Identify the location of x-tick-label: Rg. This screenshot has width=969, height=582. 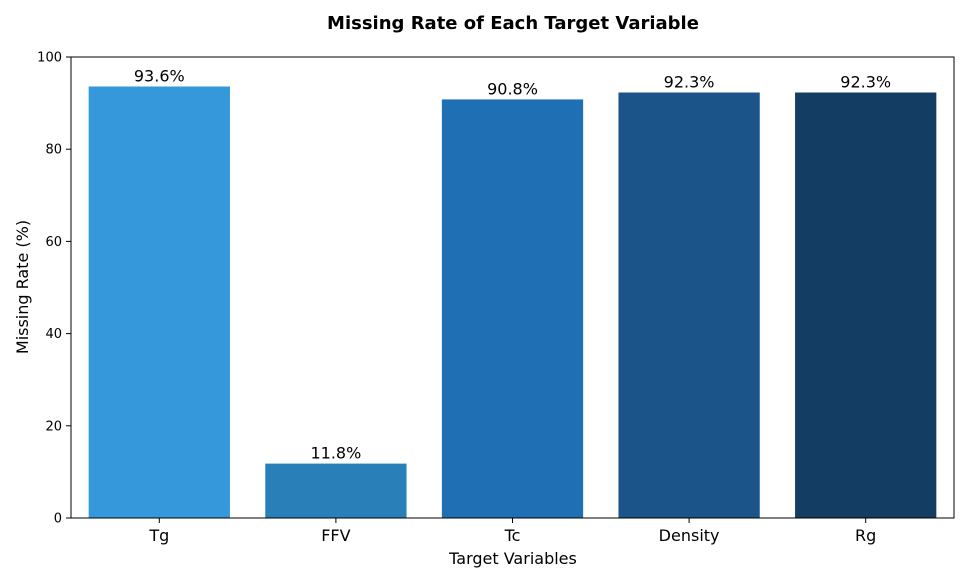
(865, 535).